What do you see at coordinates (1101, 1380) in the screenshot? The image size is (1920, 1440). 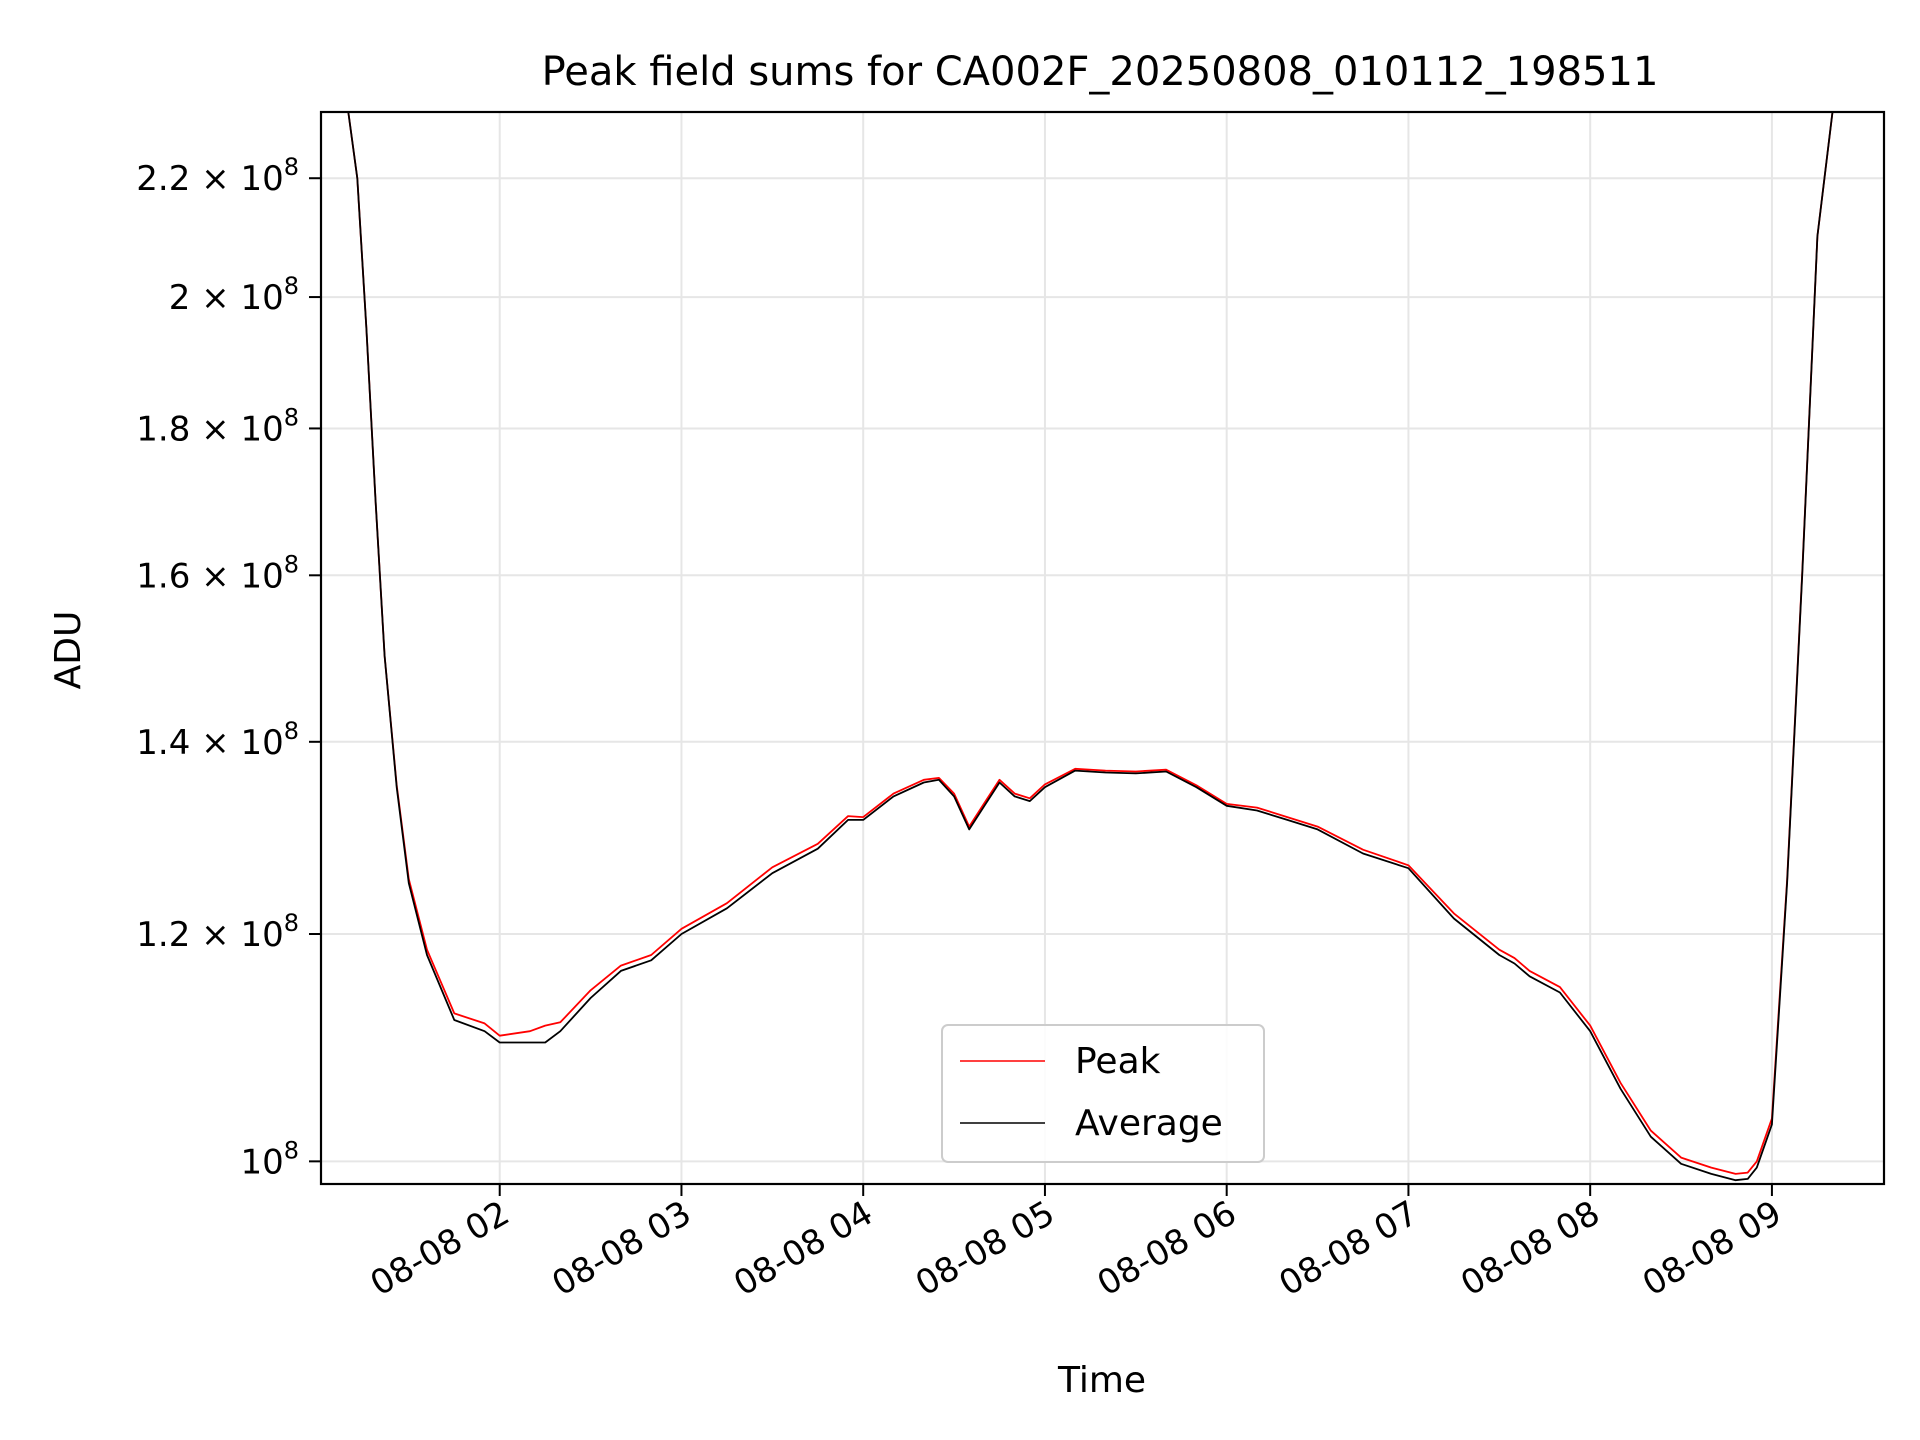 I see `x-axis-label: Time` at bounding box center [1101, 1380].